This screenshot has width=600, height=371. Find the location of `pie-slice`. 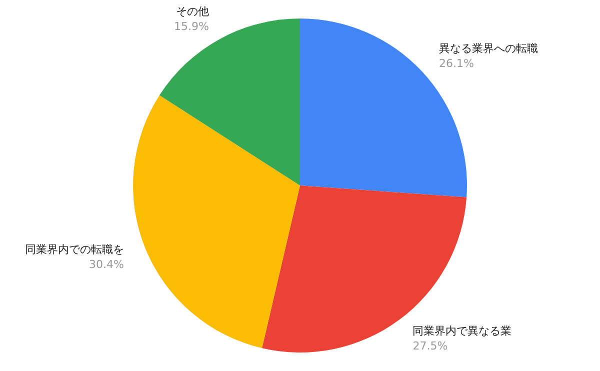

pie-slice is located at coordinates (229, 102).